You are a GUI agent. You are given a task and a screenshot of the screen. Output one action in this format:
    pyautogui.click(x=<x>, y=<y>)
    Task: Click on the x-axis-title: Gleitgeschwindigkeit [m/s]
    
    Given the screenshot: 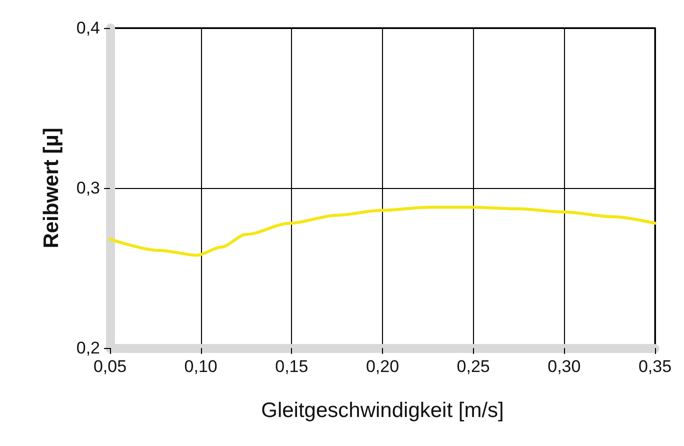 What is the action you would take?
    pyautogui.click(x=382, y=410)
    